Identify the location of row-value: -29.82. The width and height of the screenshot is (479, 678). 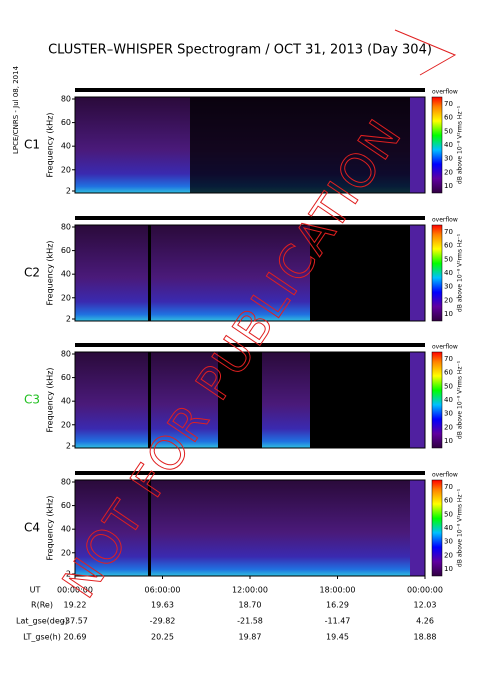
(163, 621).